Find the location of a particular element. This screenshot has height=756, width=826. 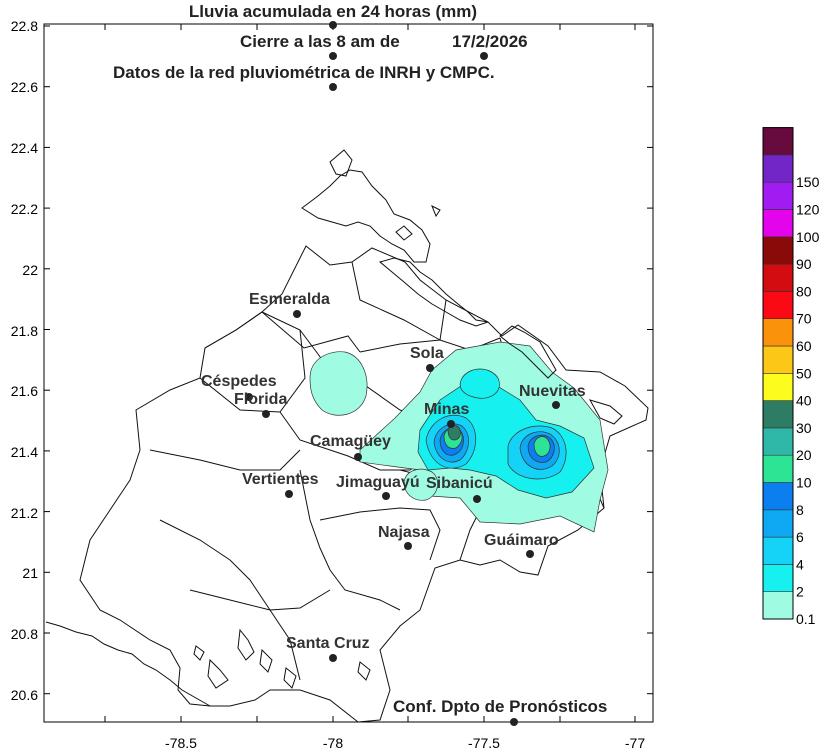

y-tick-label: 22 is located at coordinates (30, 270).